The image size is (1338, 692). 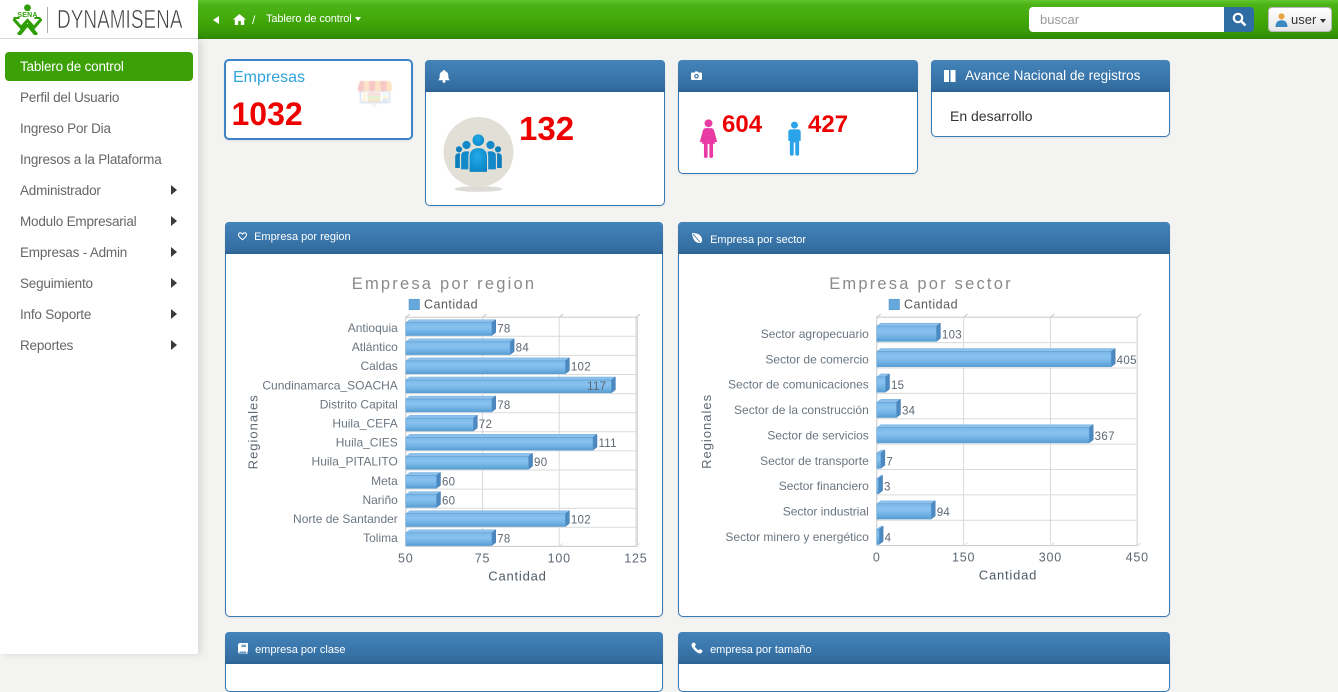 I want to click on svg-text: Empresa por sector, so click(x=921, y=284).